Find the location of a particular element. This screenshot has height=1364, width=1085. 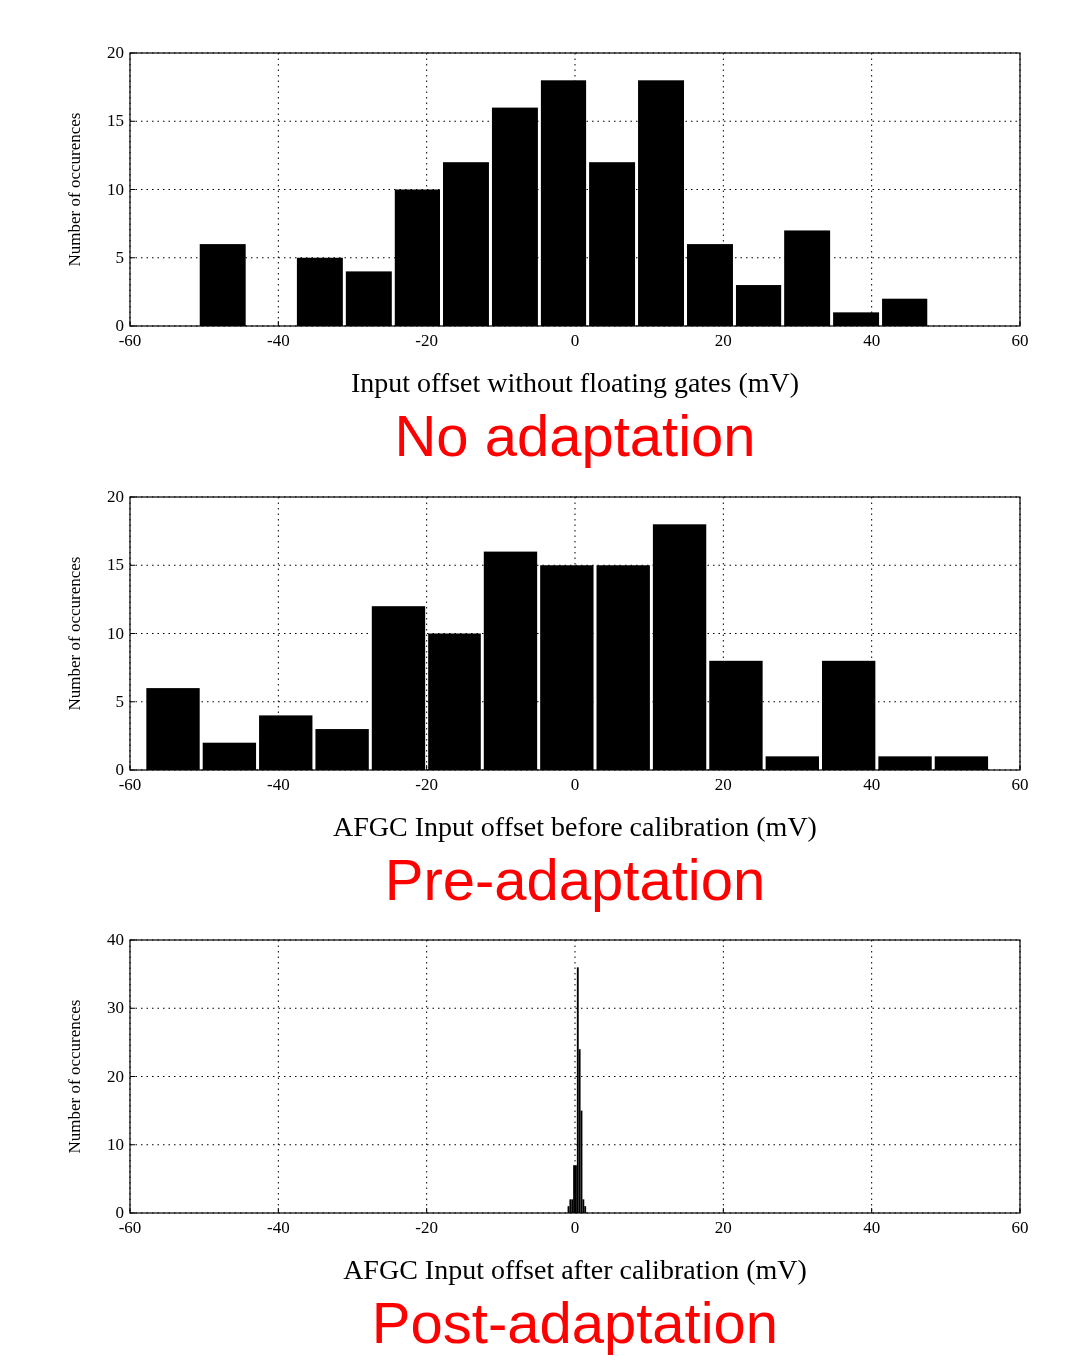

x-axis-title: AFGC Input offset after calibration (mV) is located at coordinates (575, 1269).